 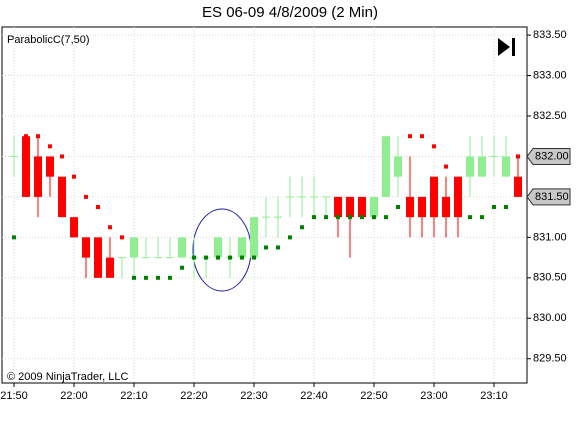 I want to click on price-marker-label: 831.50, so click(x=552, y=197).